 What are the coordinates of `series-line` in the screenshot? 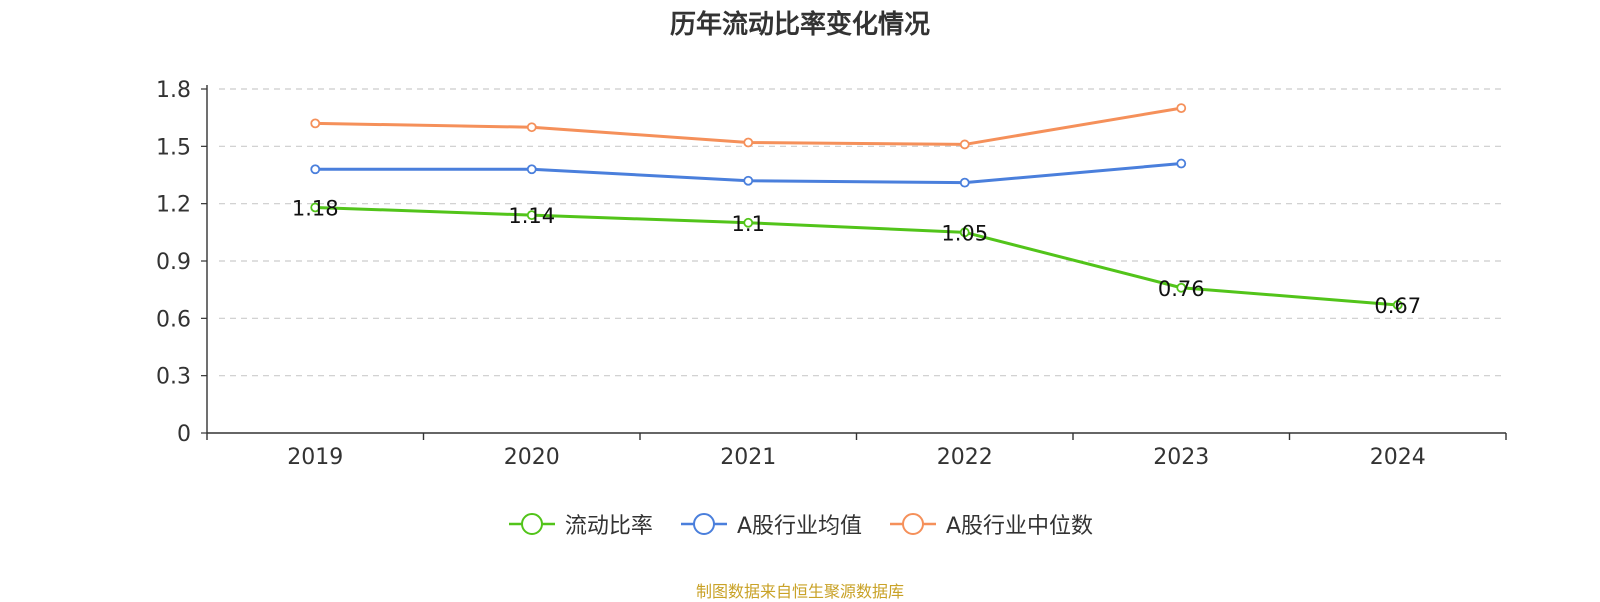 It's located at (856, 256).